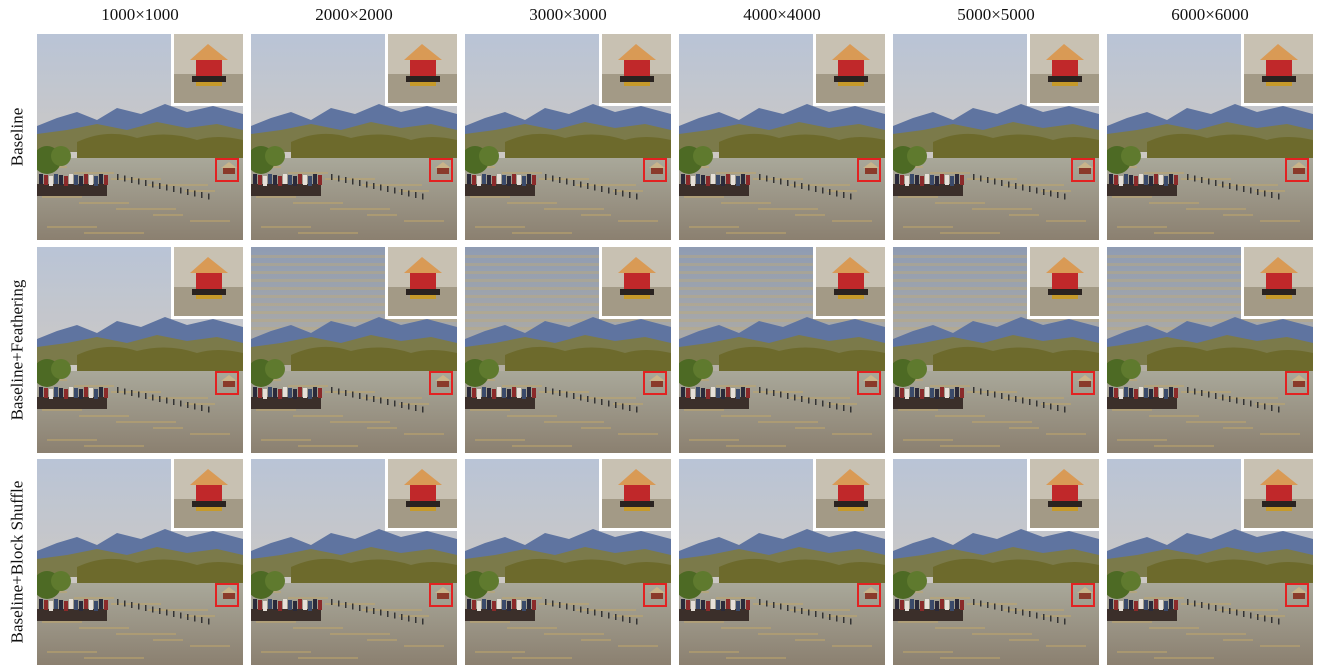 The width and height of the screenshot is (1317, 668). I want to click on column-header: 6000×6000, so click(1210, 14).